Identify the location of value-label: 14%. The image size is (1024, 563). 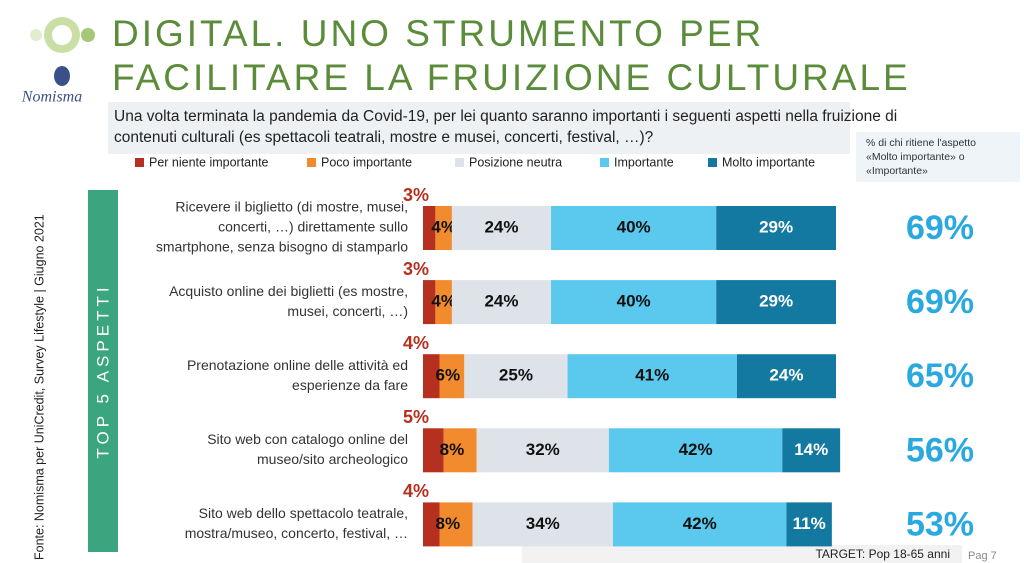
(811, 449).